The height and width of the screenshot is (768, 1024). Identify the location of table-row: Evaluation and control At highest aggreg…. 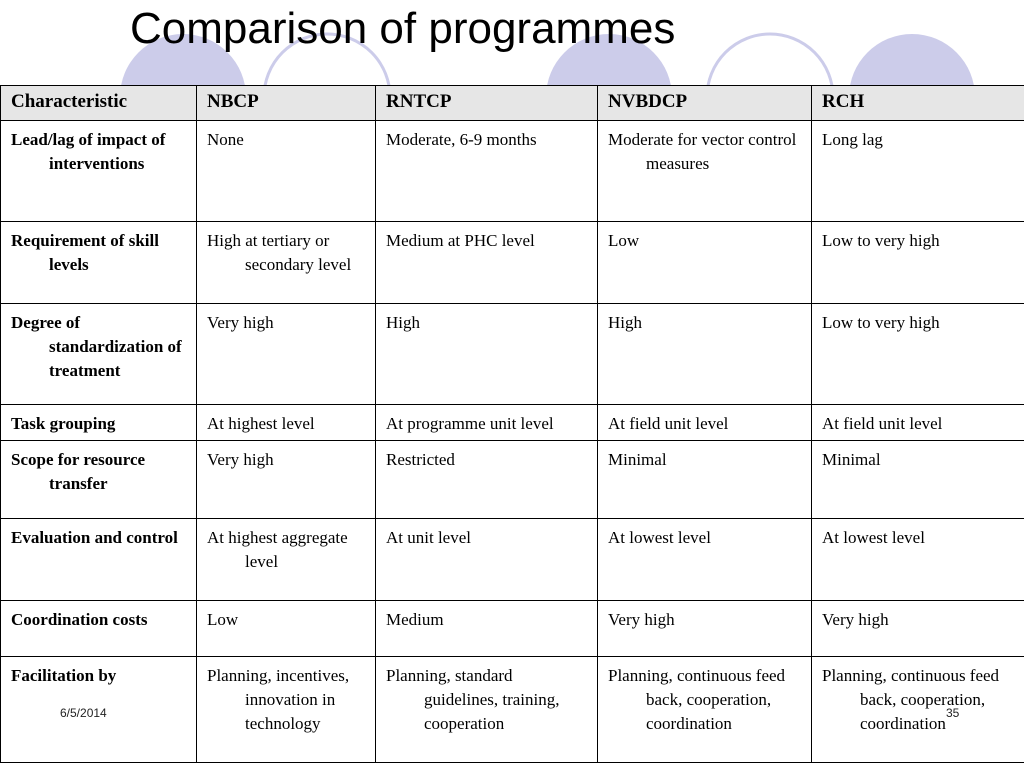
(512, 559).